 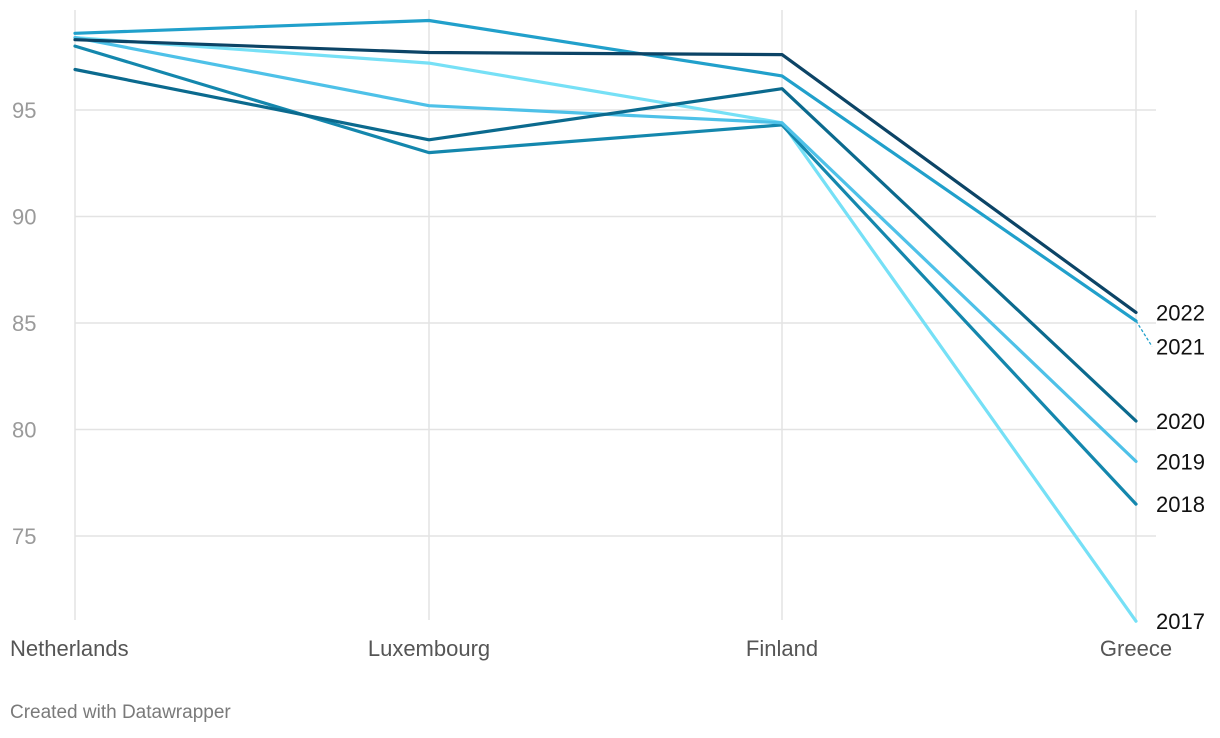 What do you see at coordinates (782, 648) in the screenshot?
I see `x-tick-label: Finland` at bounding box center [782, 648].